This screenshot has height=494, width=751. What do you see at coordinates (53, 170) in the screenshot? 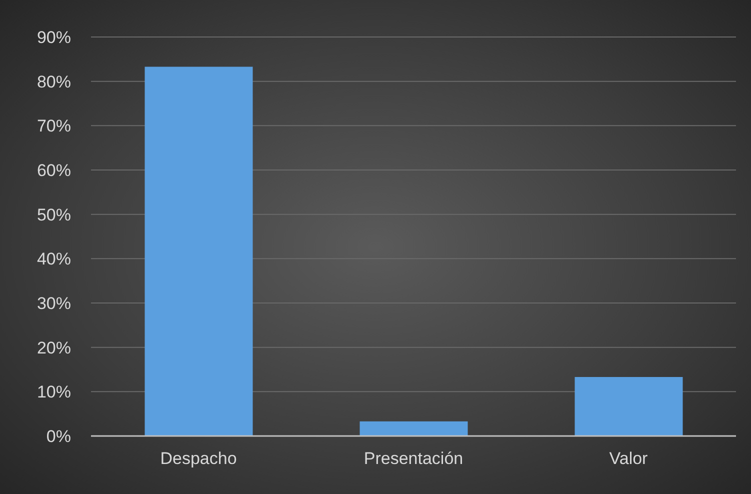
I see `y-tick-label: 60%` at bounding box center [53, 170].